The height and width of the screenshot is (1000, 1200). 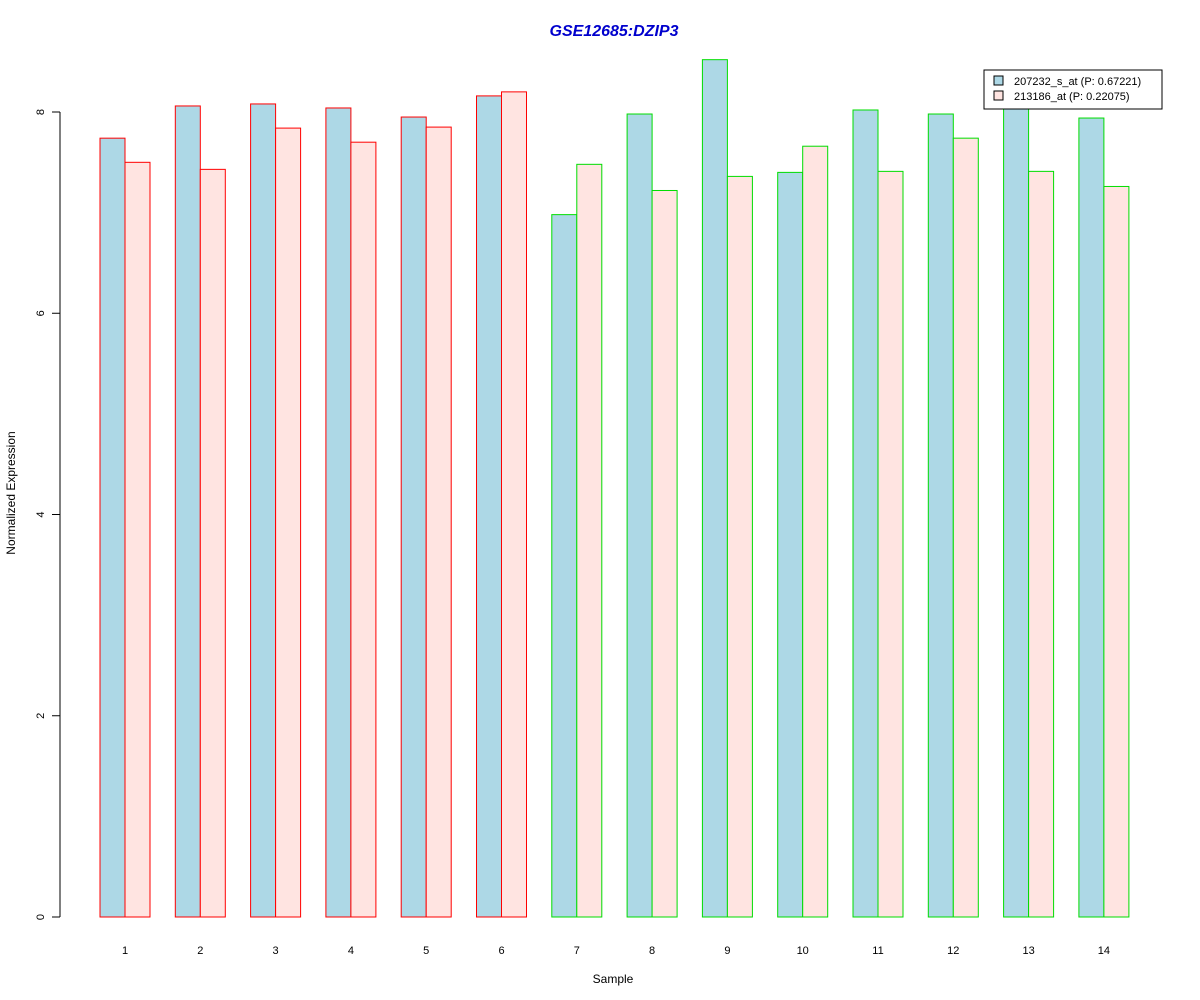 I want to click on y-axis: 0 2 4 6 8, so click(x=48, y=514).